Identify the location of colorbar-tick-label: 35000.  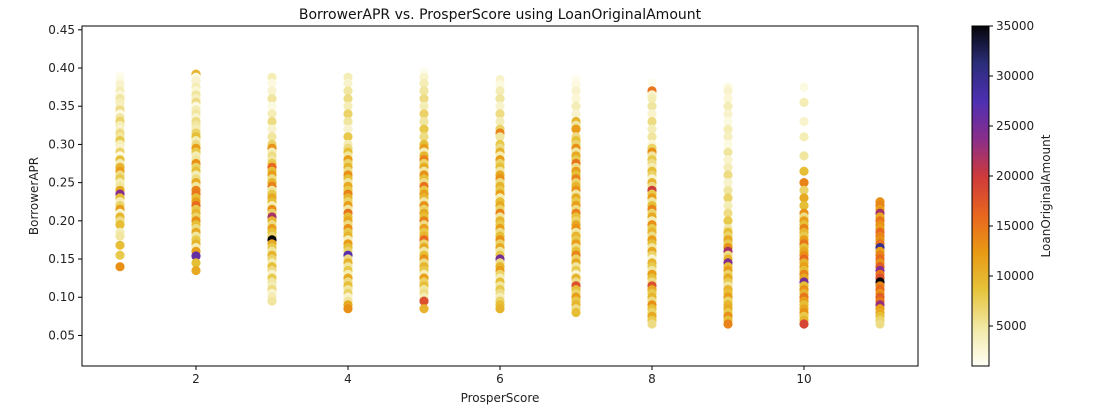
(1015, 26).